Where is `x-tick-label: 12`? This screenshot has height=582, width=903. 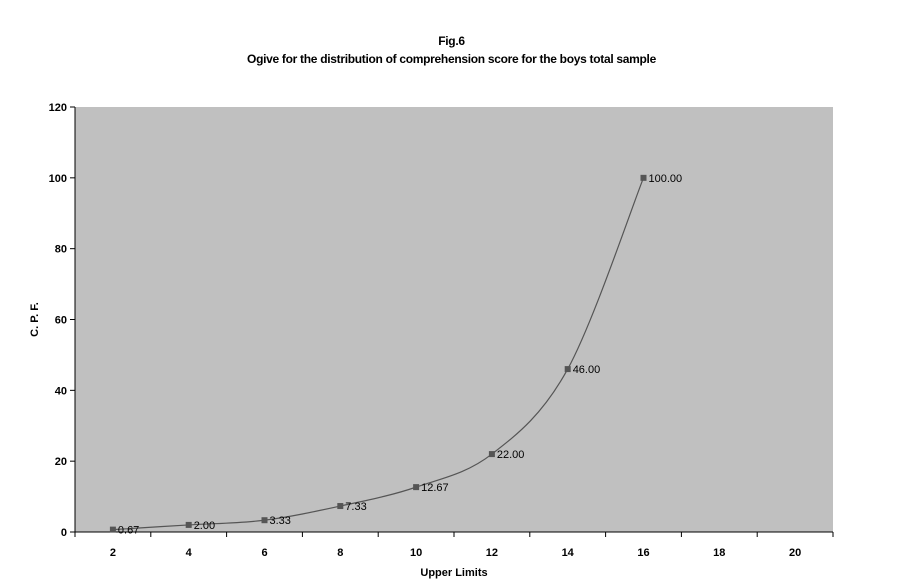 x-tick-label: 12 is located at coordinates (492, 553).